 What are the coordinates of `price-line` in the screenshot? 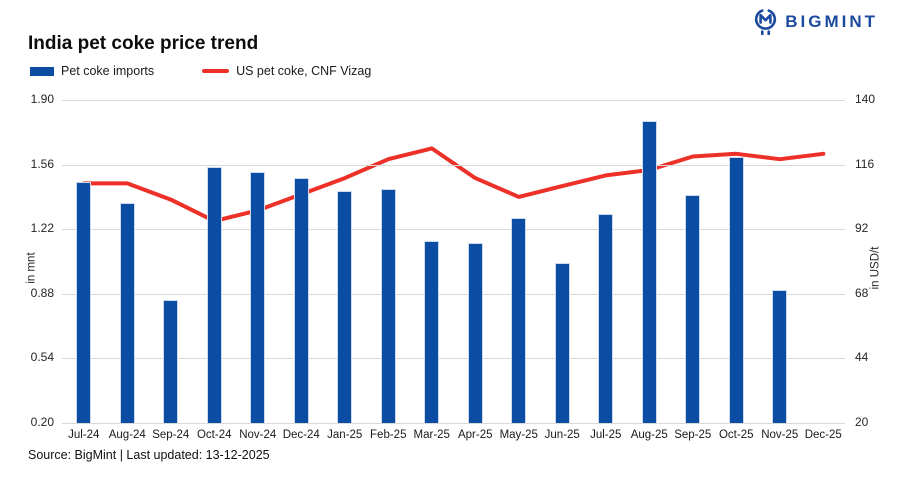 It's located at (453, 185).